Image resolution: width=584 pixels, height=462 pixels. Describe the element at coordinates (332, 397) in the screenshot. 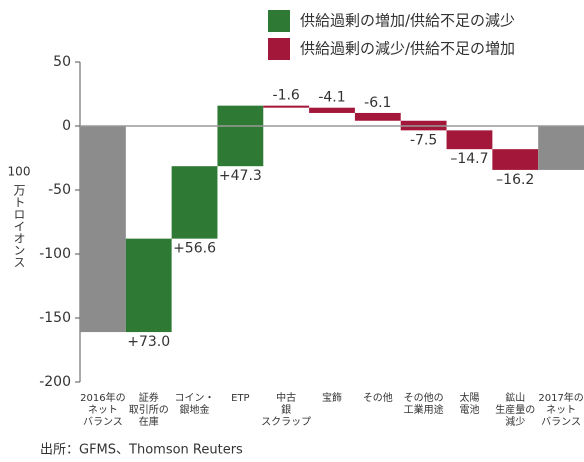

I see `x-tick-label: 宝飾` at that location.